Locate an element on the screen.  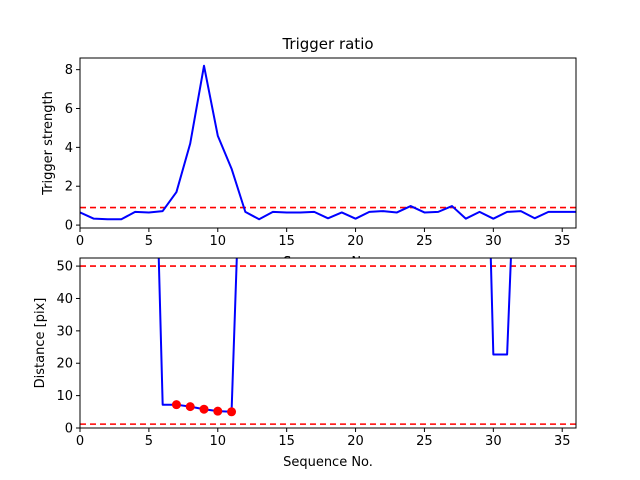
chart-title: Trigger ratio is located at coordinates (327, 44).